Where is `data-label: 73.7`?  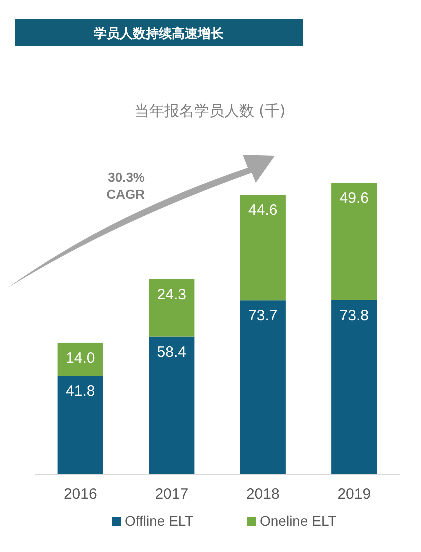 data-label: 73.7 is located at coordinates (263, 316).